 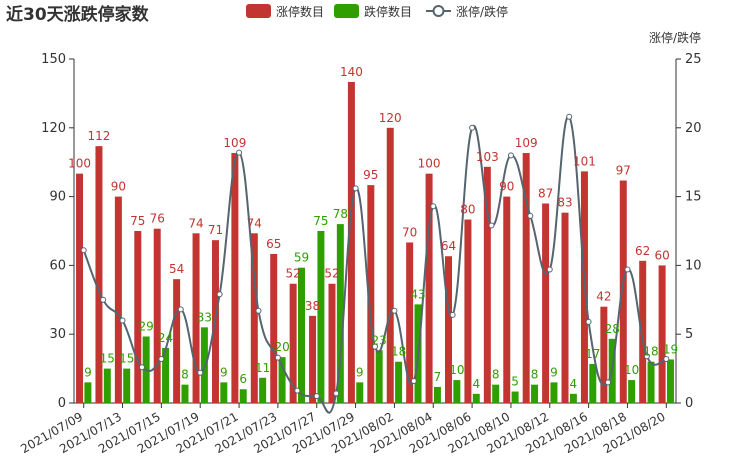 What do you see at coordinates (165, 338) in the screenshot?
I see `limit-down-value-label: 24` at bounding box center [165, 338].